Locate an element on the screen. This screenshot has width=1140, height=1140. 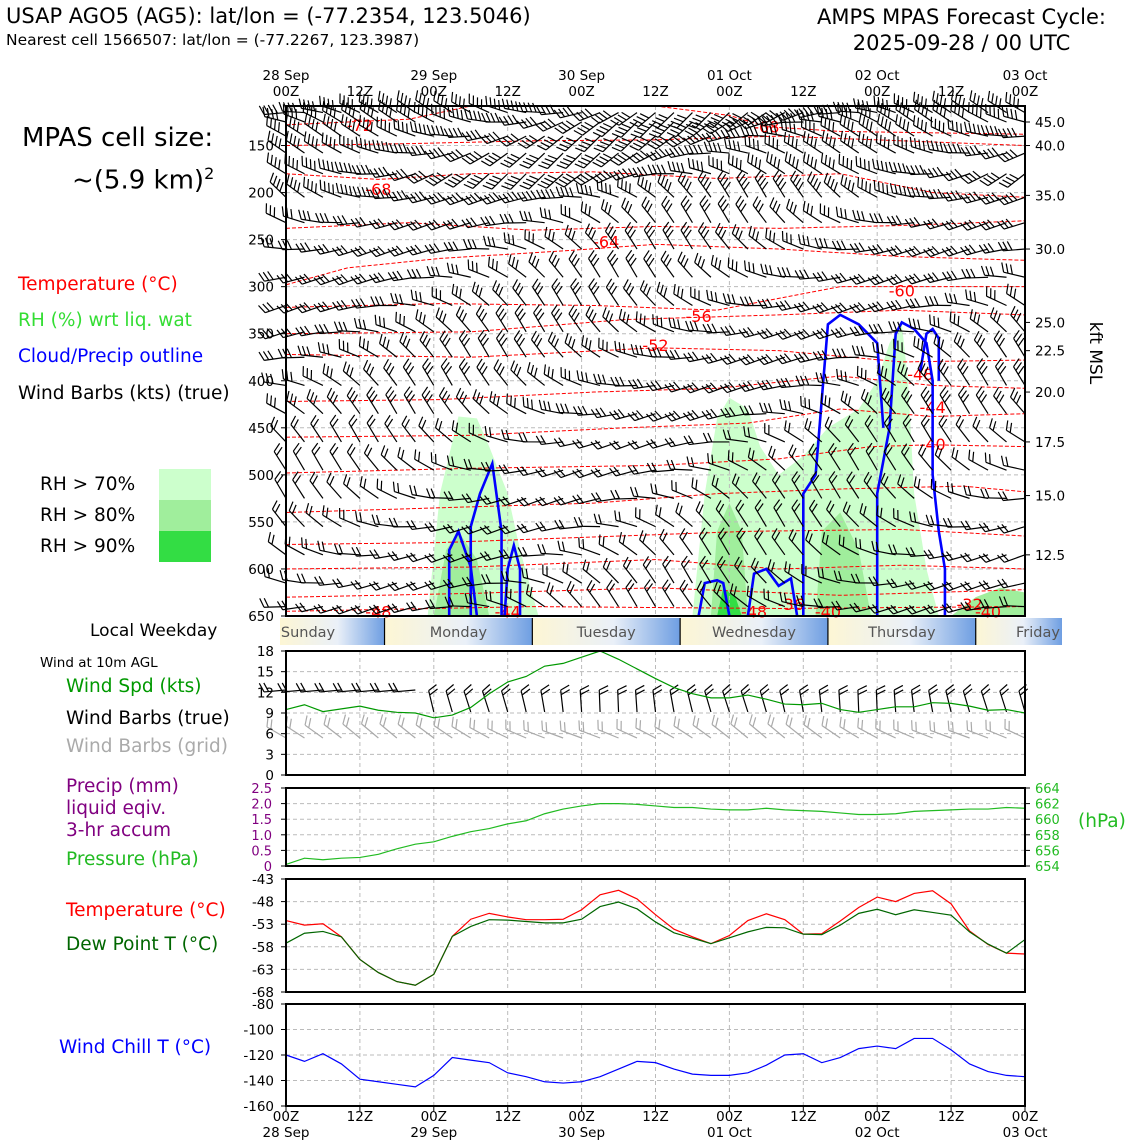
legend-barbs: Wind Barbs (kts) (true) is located at coordinates (124, 393).